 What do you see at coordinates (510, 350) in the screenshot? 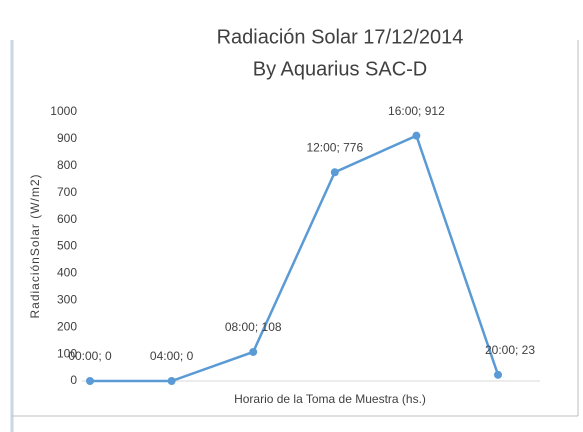
I see `data-label: 20:00; 23` at bounding box center [510, 350].